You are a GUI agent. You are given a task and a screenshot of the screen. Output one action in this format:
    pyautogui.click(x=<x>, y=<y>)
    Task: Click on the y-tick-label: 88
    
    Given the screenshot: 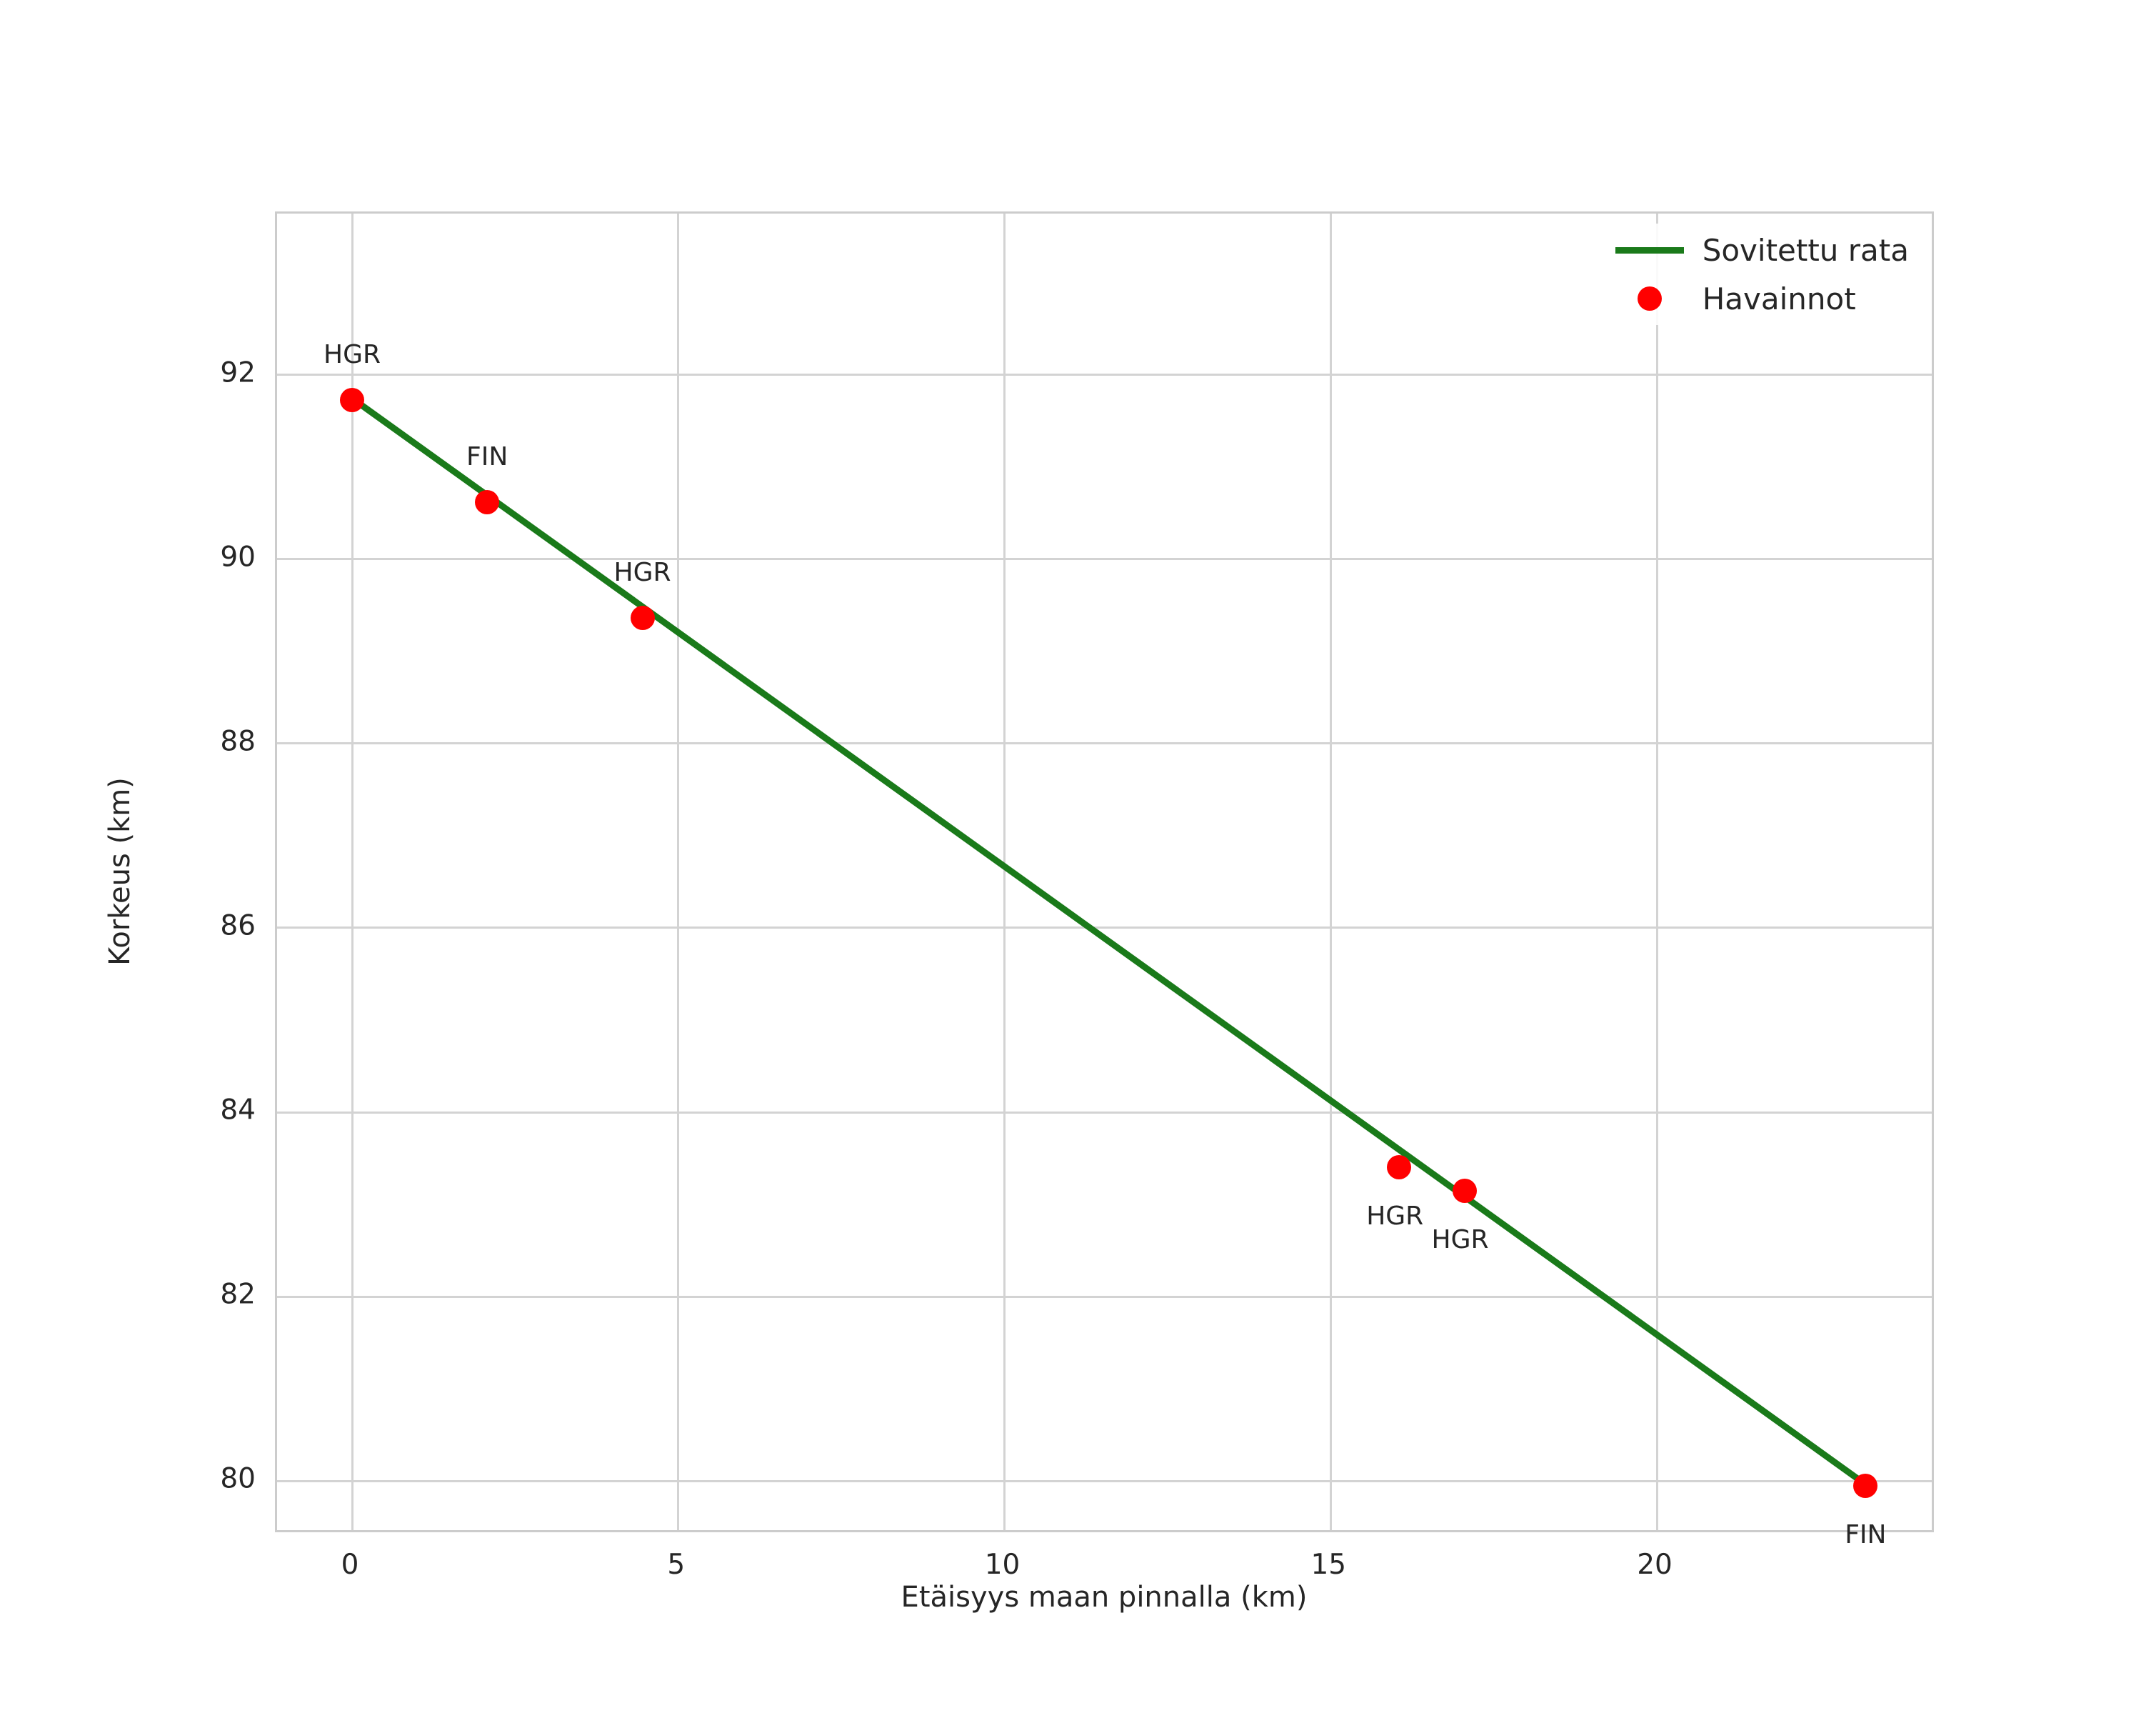 What is the action you would take?
    pyautogui.click(x=238, y=742)
    